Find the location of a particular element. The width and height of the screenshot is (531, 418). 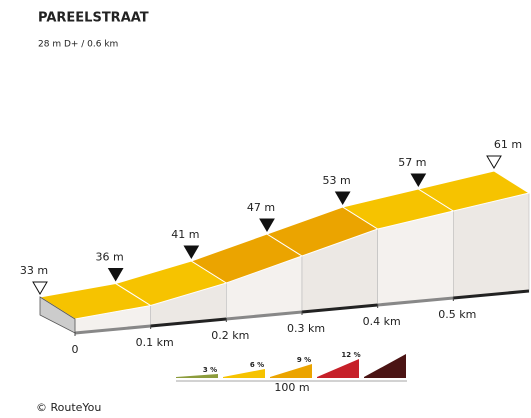

x-tick-label: 0.1 km is located at coordinates (155, 342).